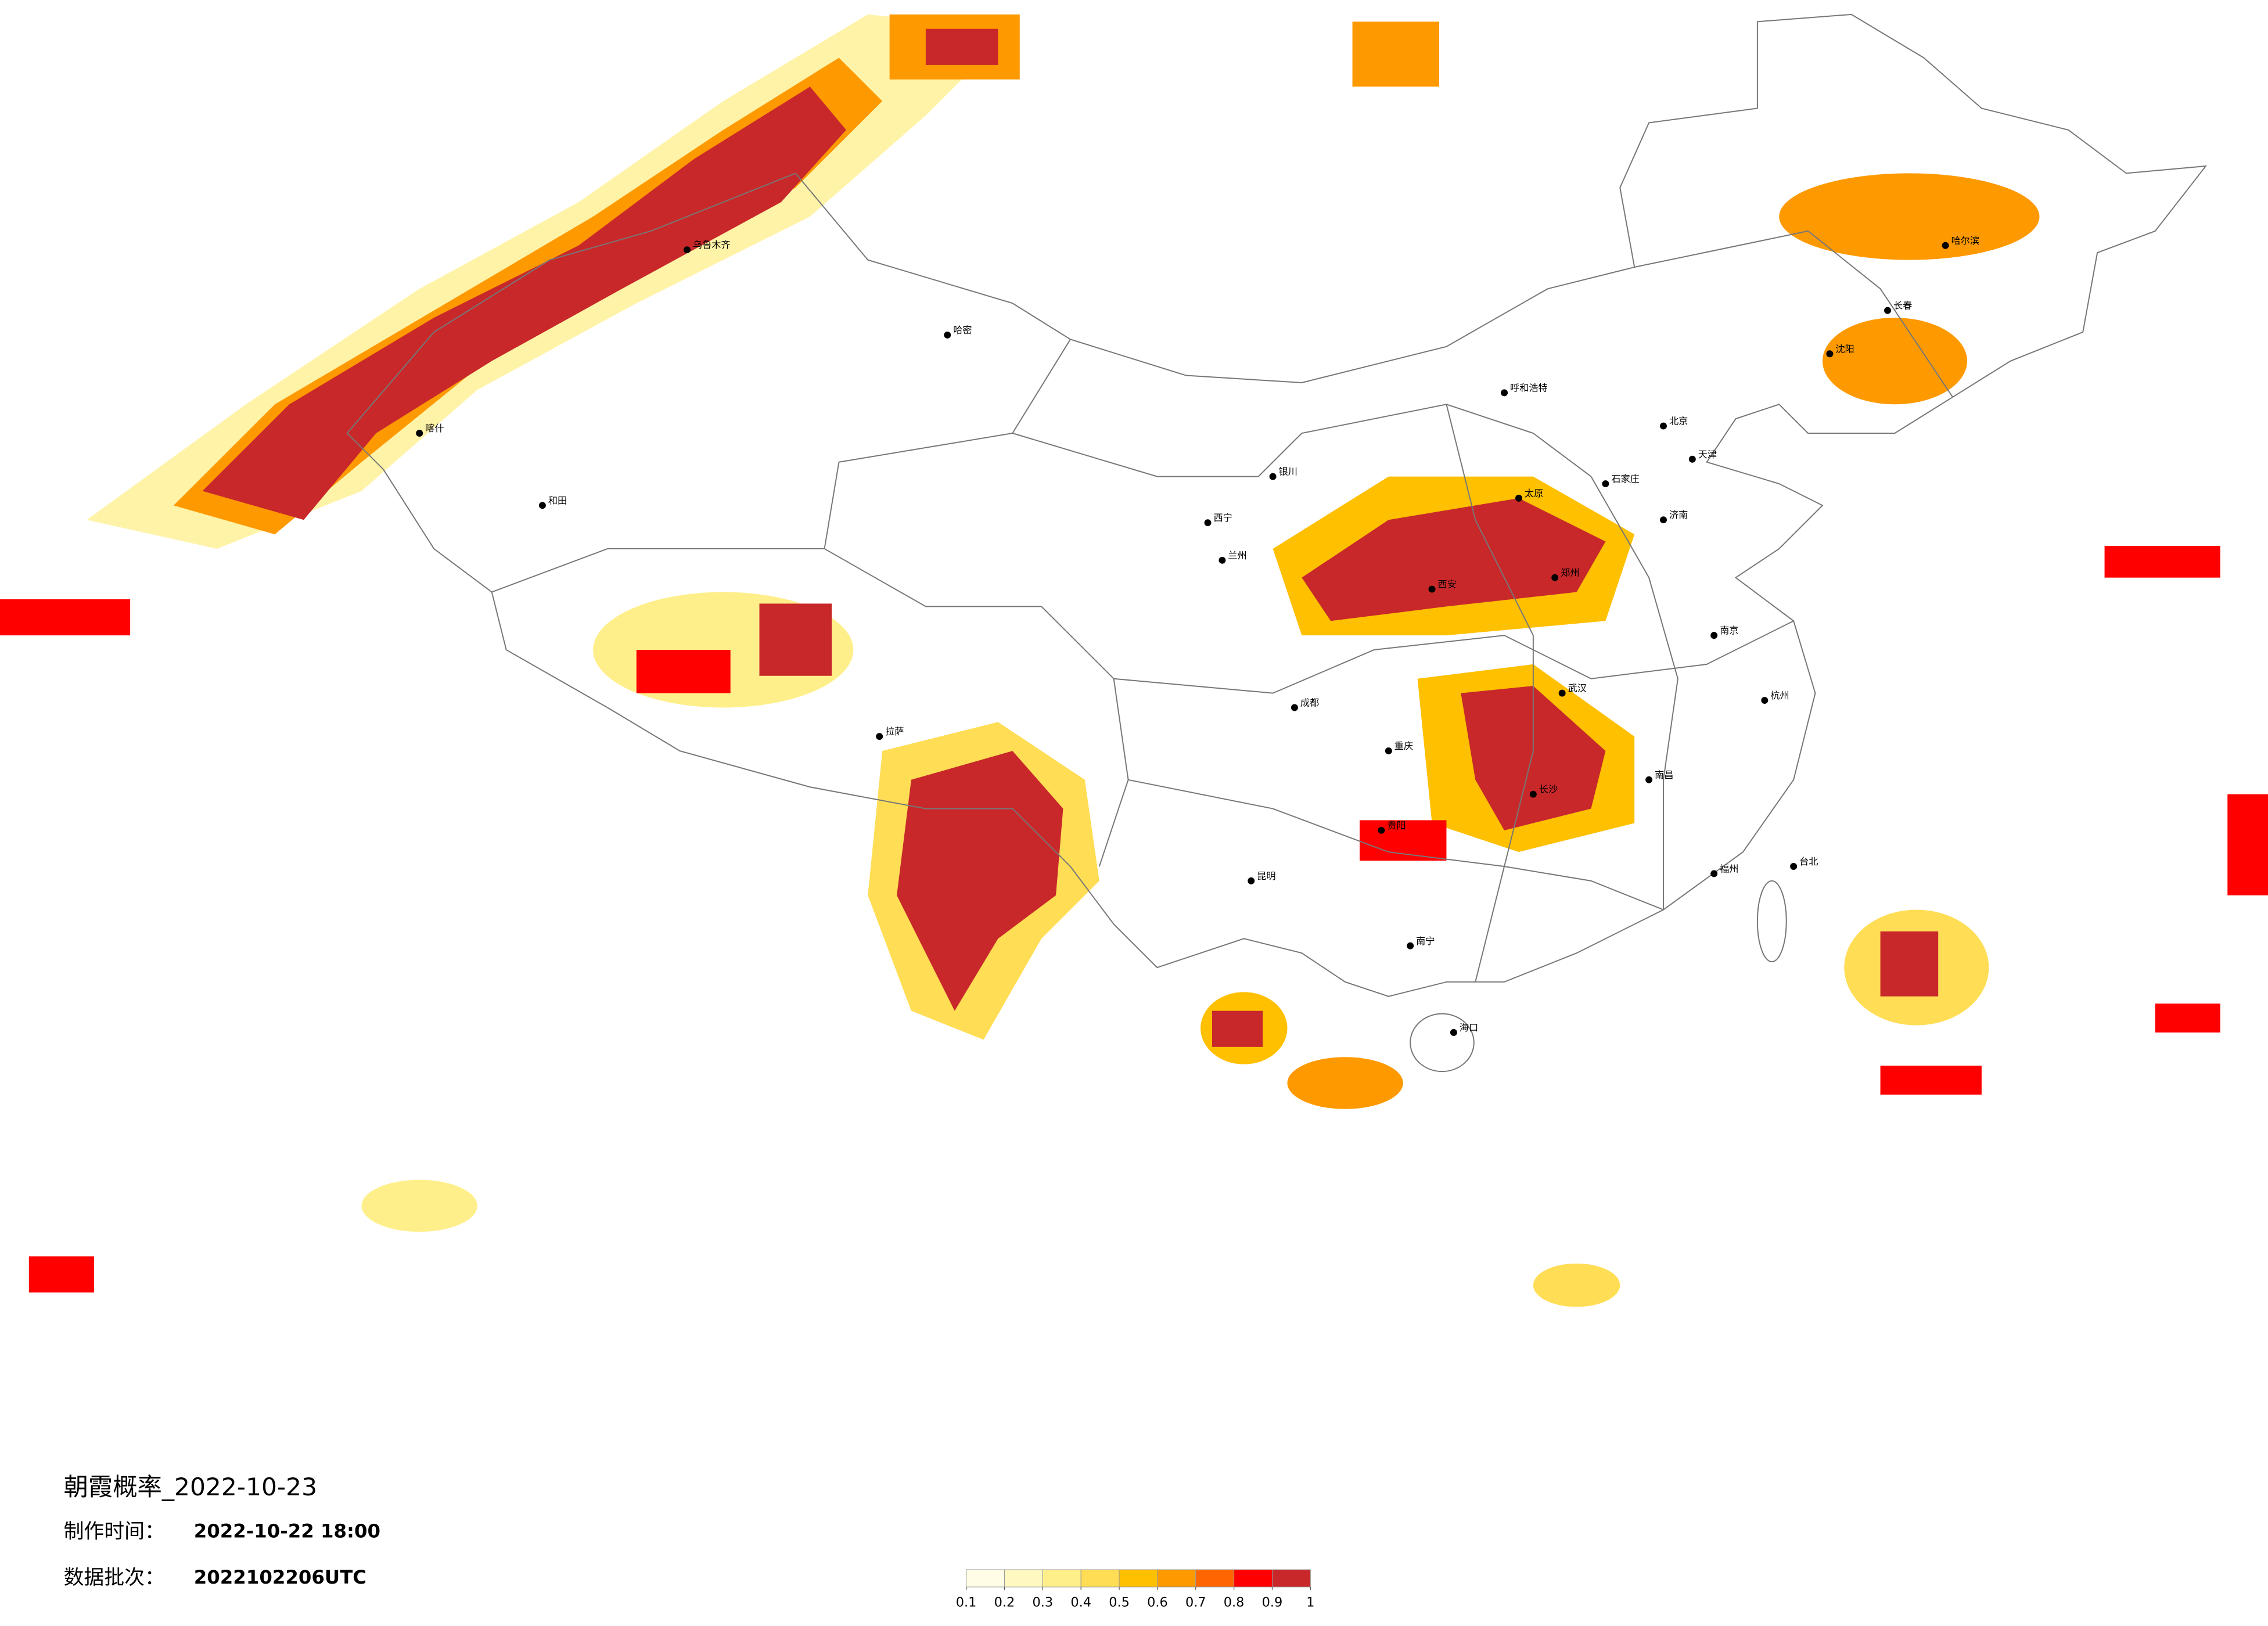 The height and width of the screenshot is (1626, 2268). I want to click on city-label: 石家庄, so click(1625, 478).